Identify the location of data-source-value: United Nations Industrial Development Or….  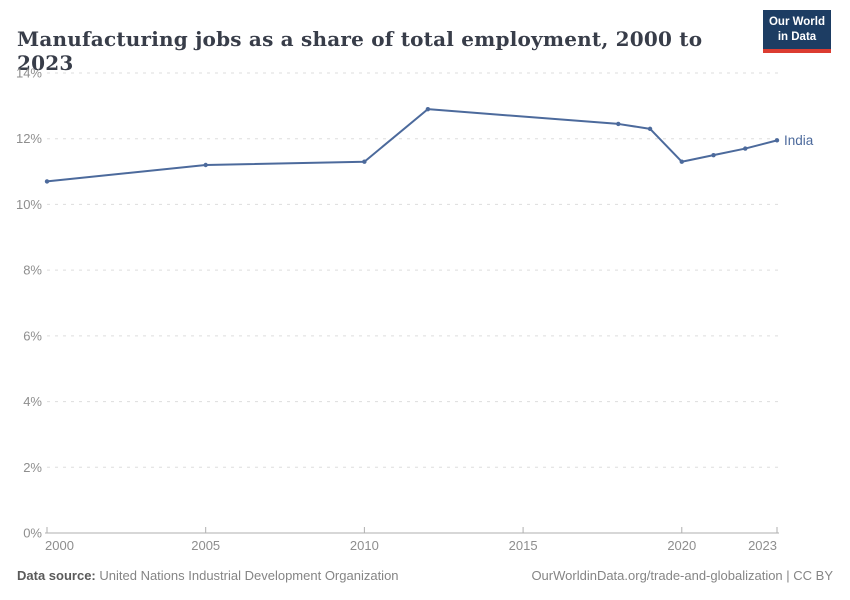
(249, 575).